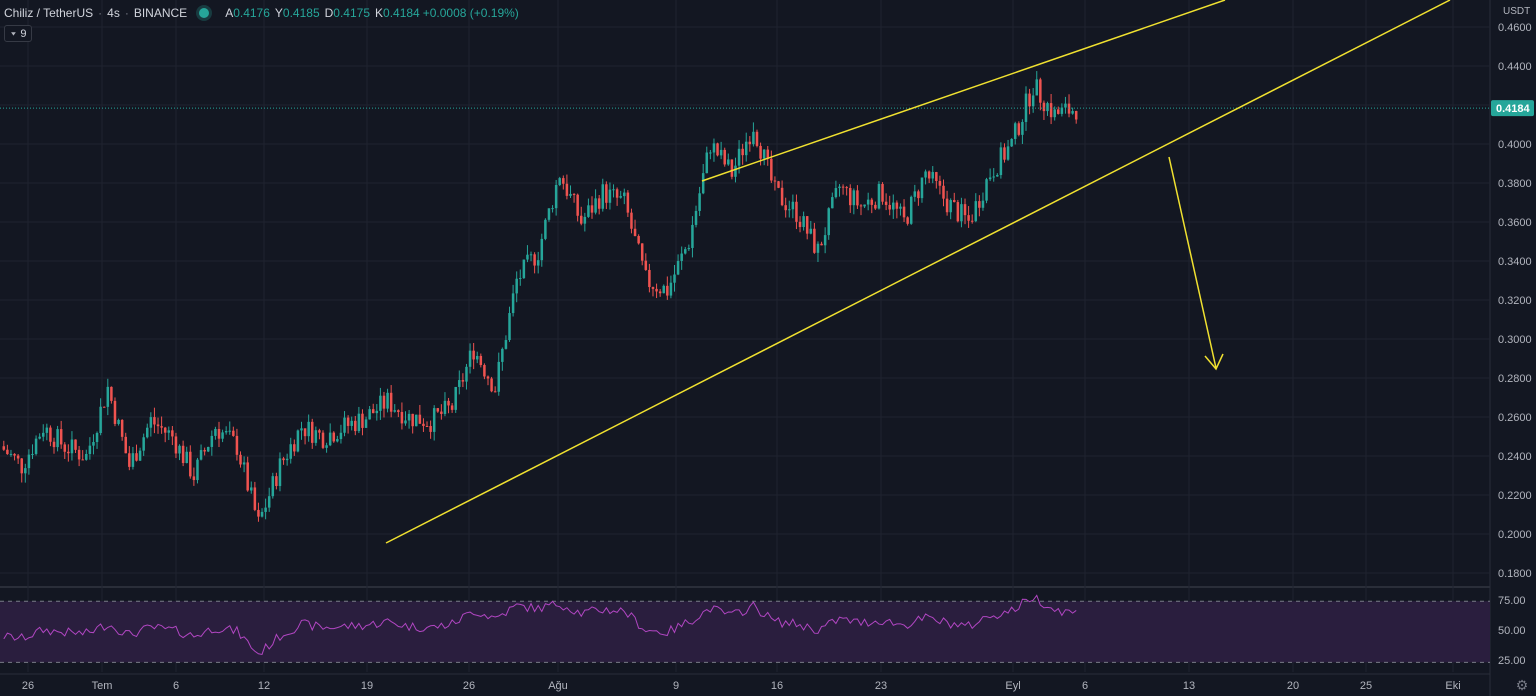  I want to click on time-tick-label: Eyl, so click(1012, 686).